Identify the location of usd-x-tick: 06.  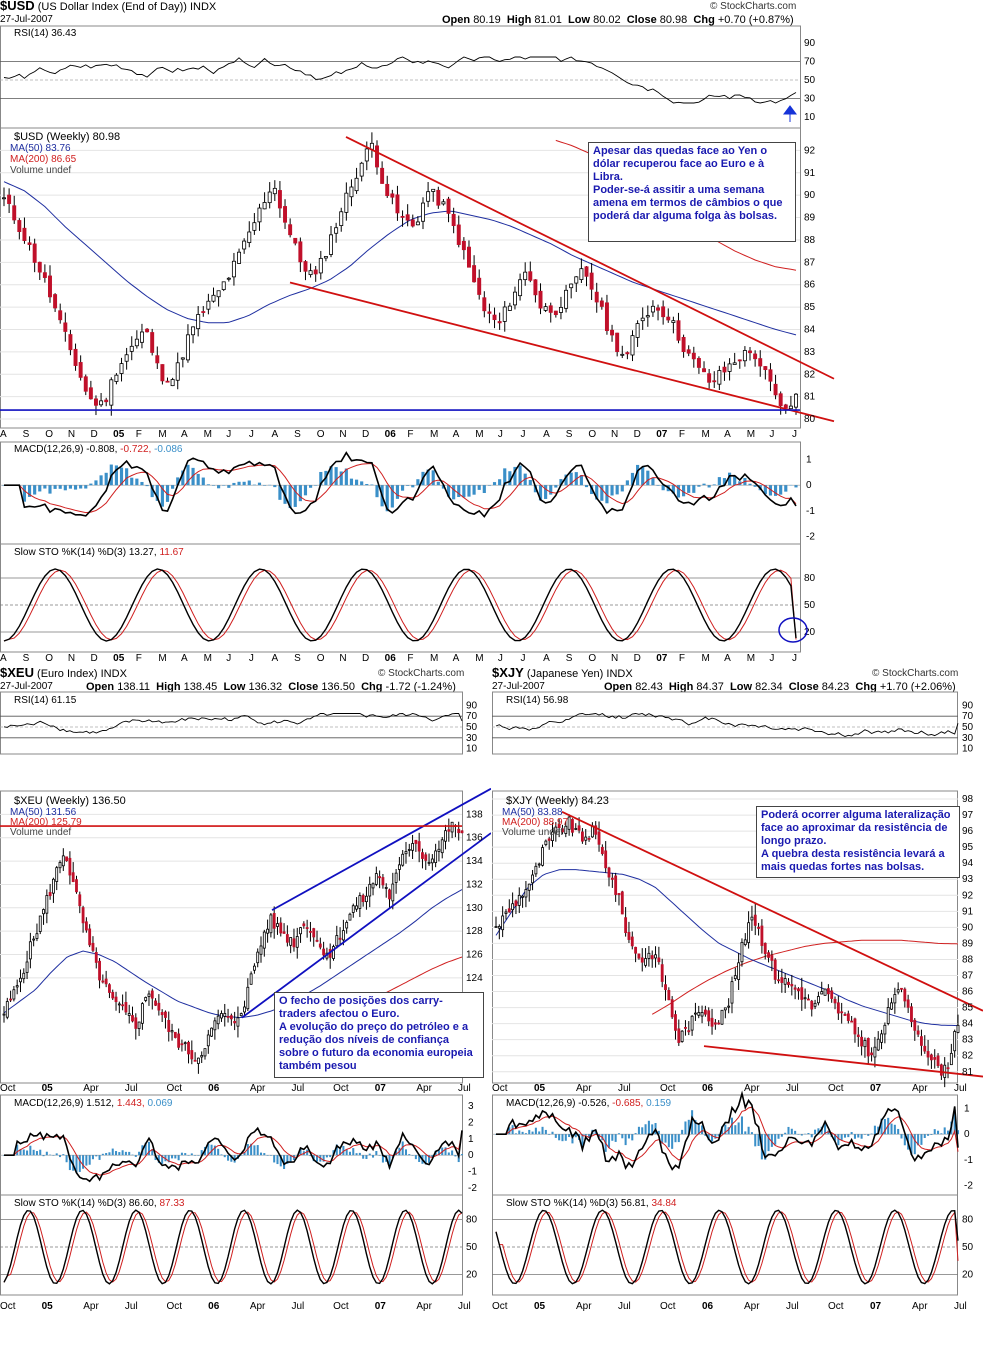
(391, 434).